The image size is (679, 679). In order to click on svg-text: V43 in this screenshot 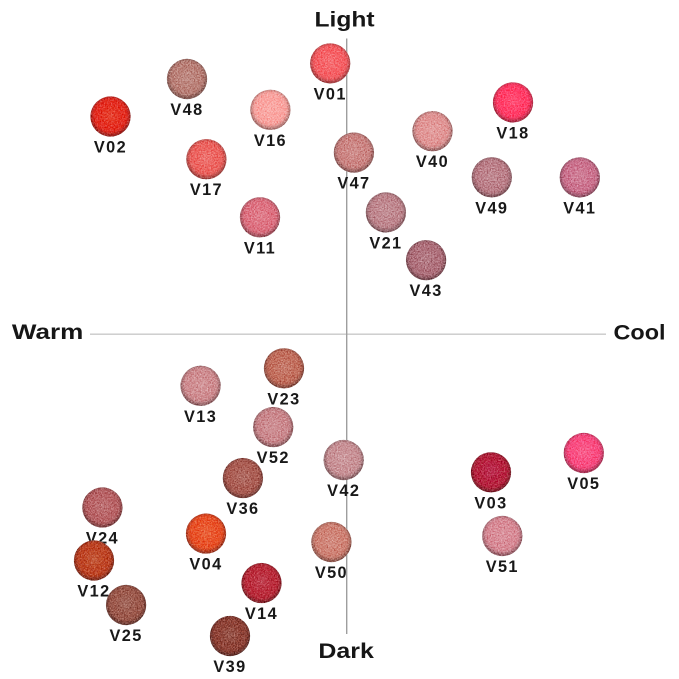, I will do `click(426, 291)`.